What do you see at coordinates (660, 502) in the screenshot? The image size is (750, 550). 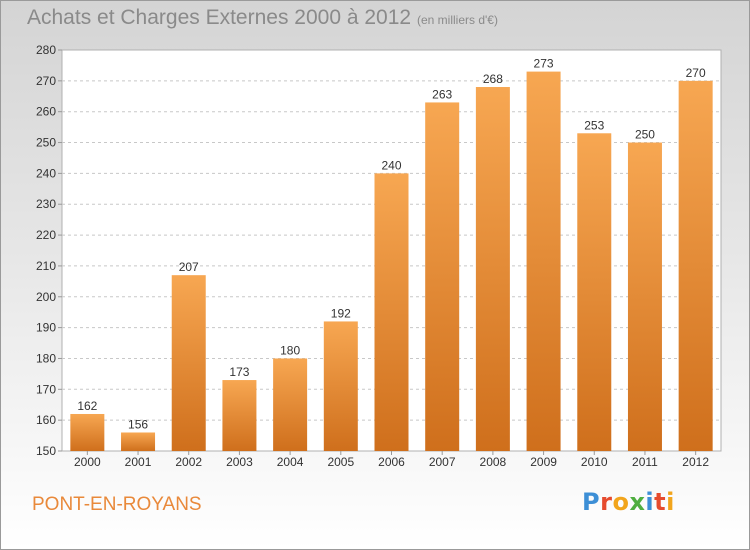 I see `logo-letter: t` at bounding box center [660, 502].